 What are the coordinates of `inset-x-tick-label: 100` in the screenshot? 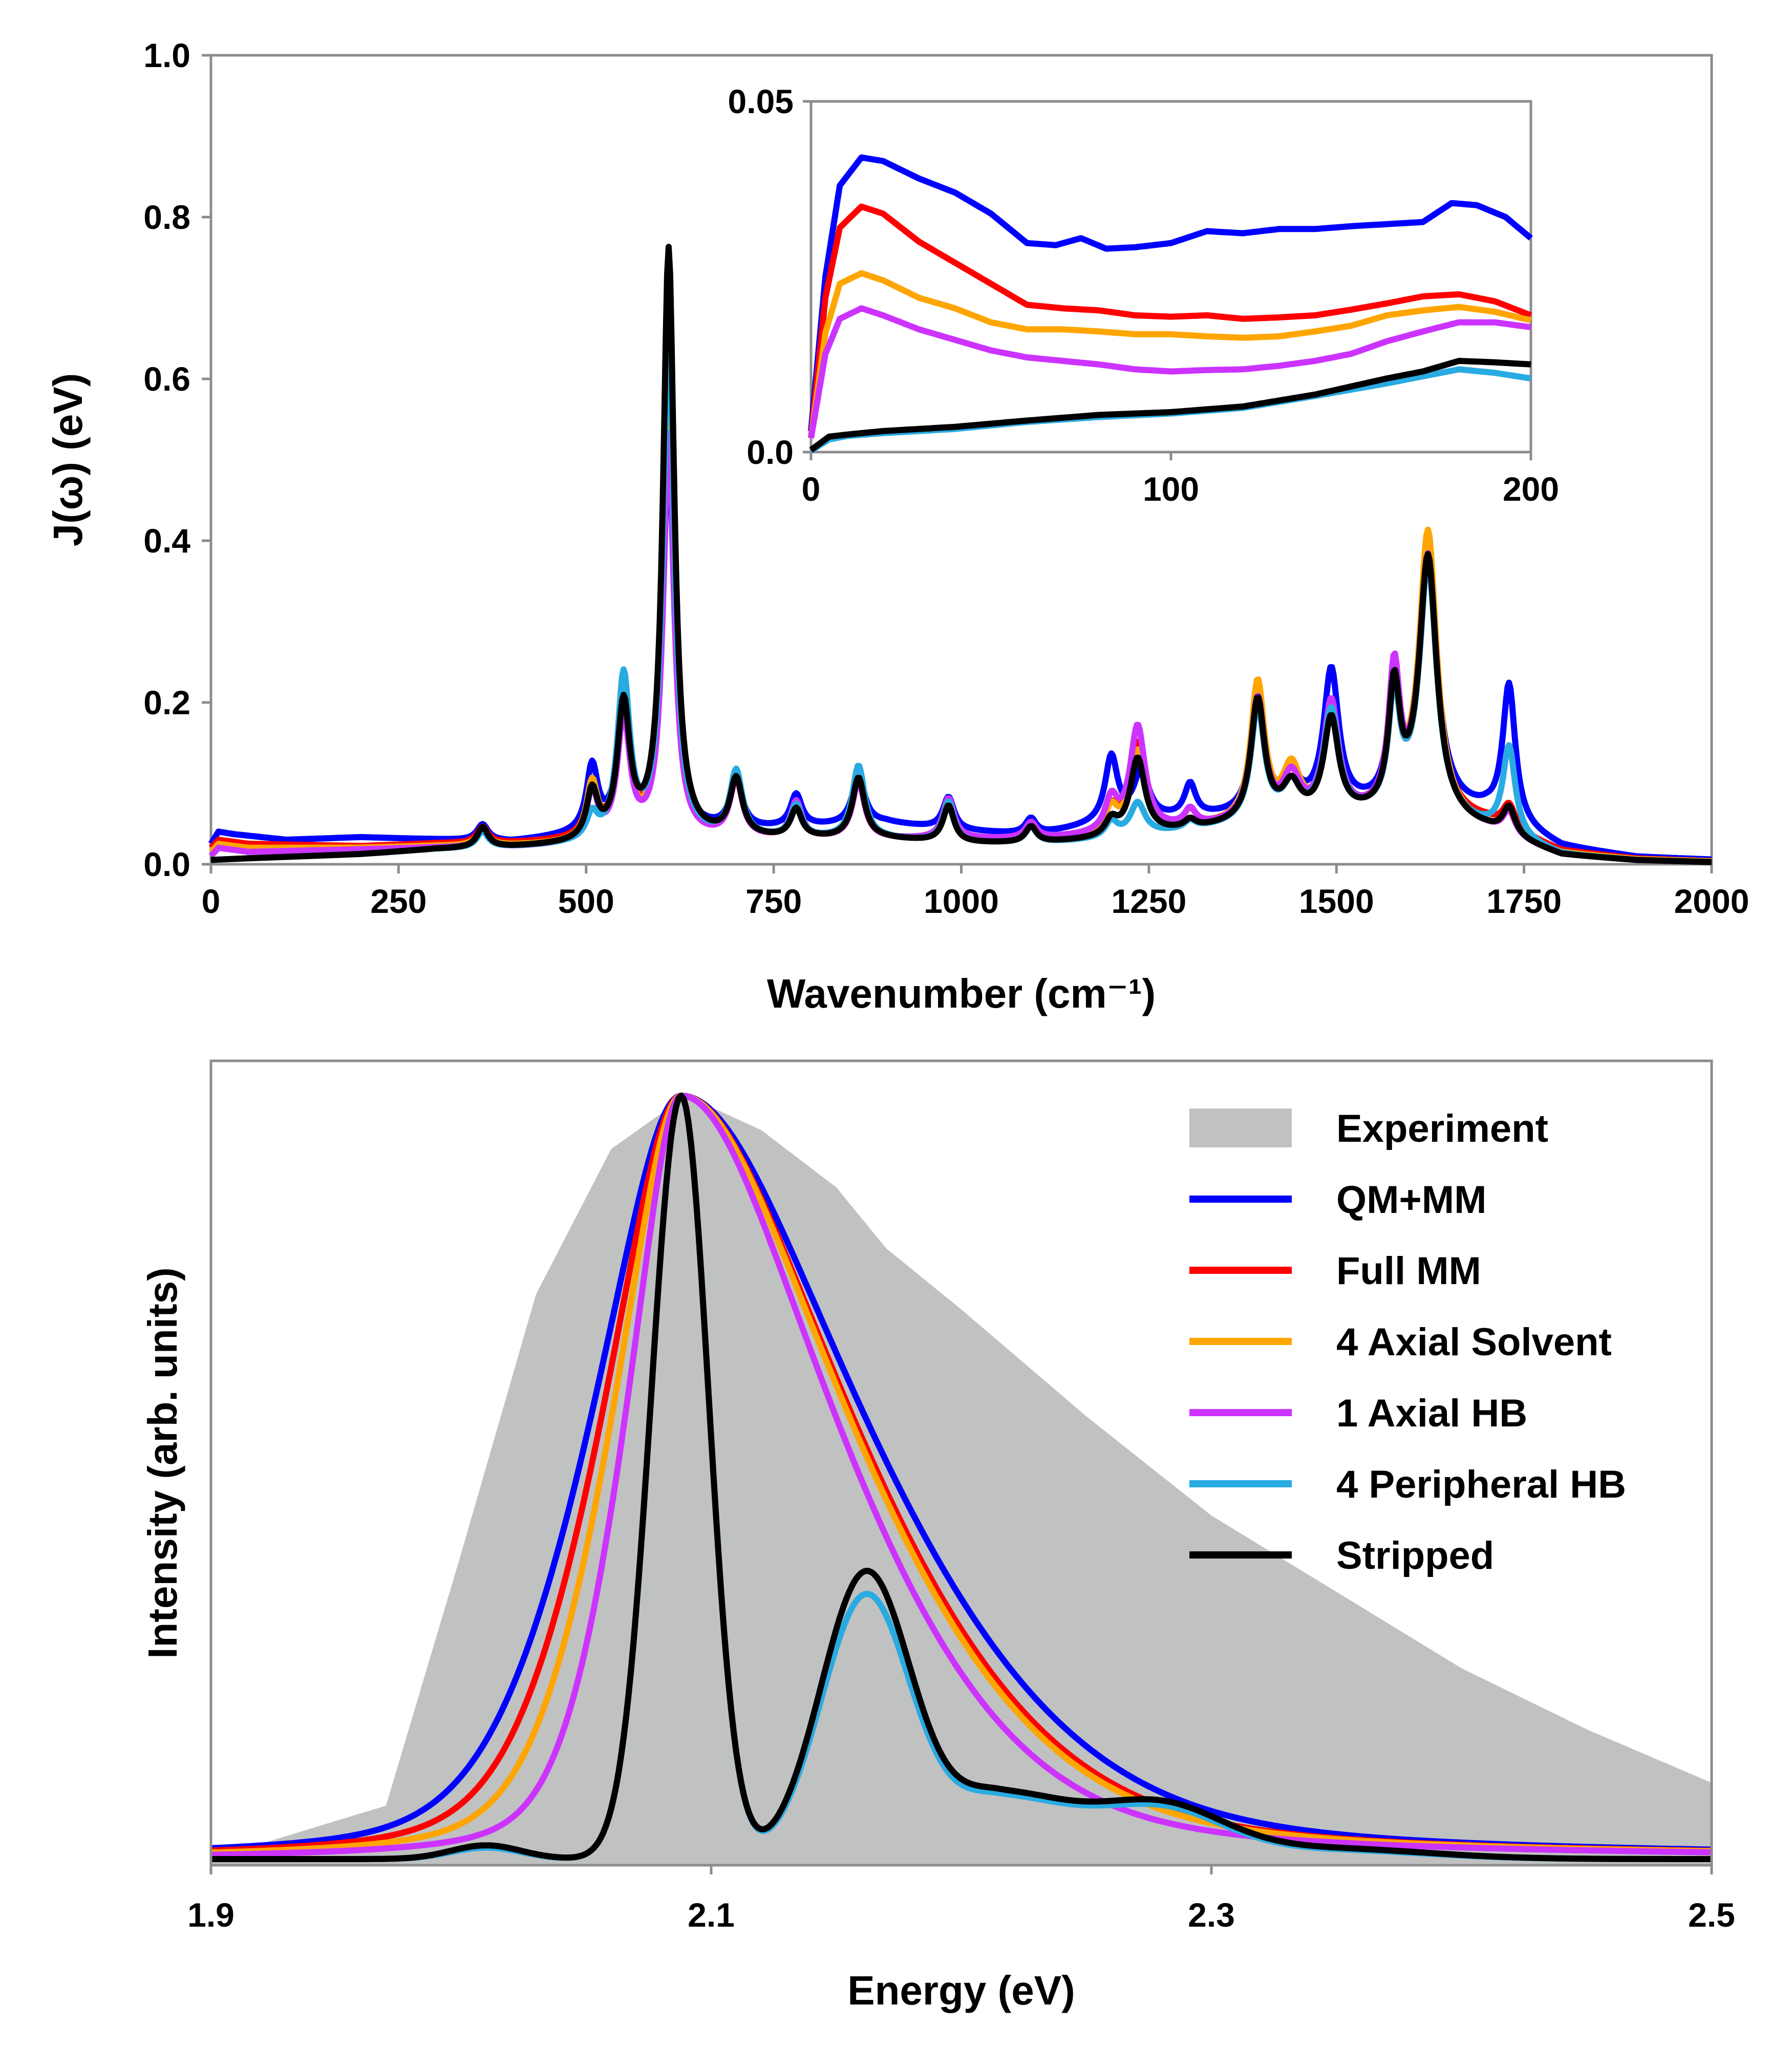 It's located at (1171, 489).